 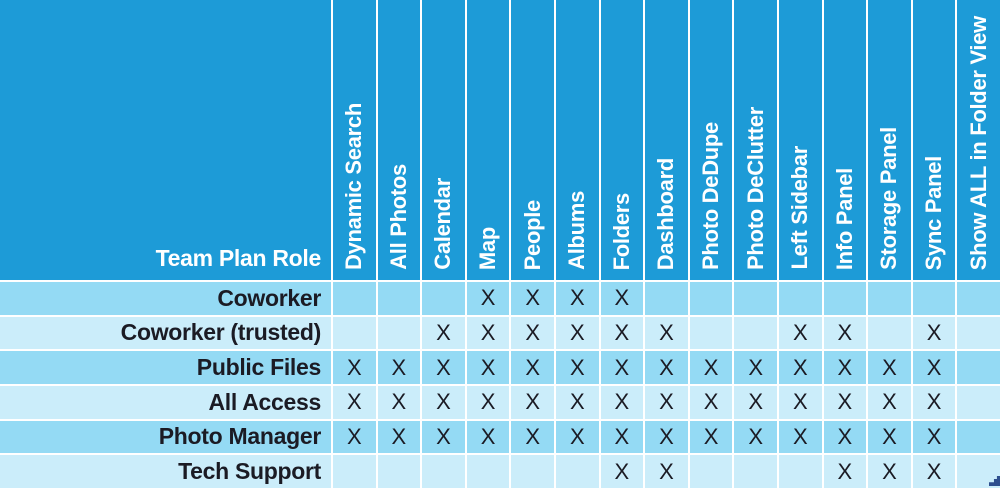 What do you see at coordinates (165, 471) in the screenshot?
I see `row-label-tech-support: Tech Support` at bounding box center [165, 471].